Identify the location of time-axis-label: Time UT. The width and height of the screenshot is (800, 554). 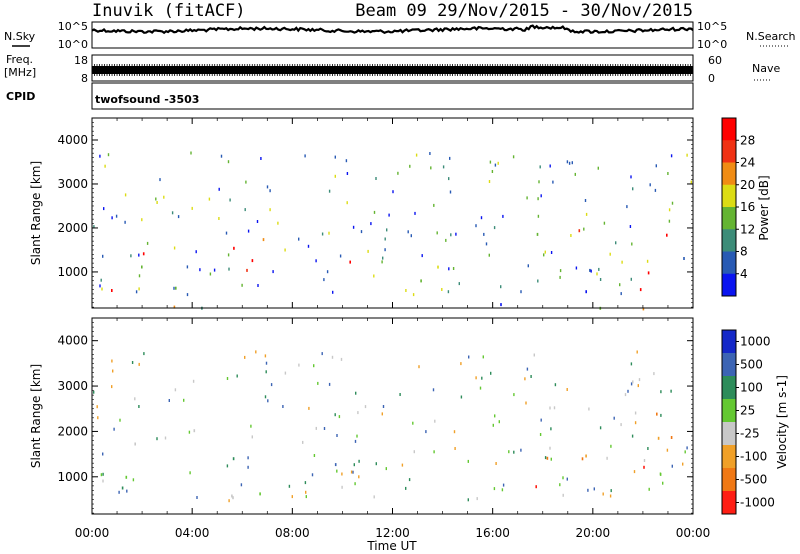
(391, 546).